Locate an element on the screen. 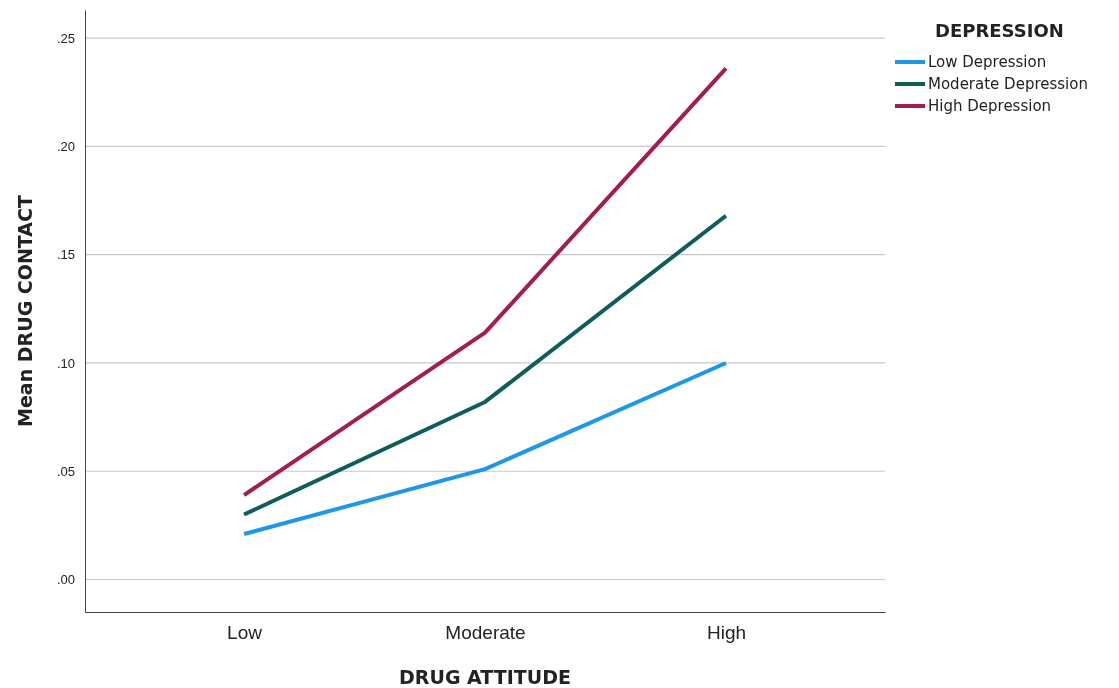 The width and height of the screenshot is (1119, 688). y-axis-title: Mean DRUG CONTACT is located at coordinates (25, 311).